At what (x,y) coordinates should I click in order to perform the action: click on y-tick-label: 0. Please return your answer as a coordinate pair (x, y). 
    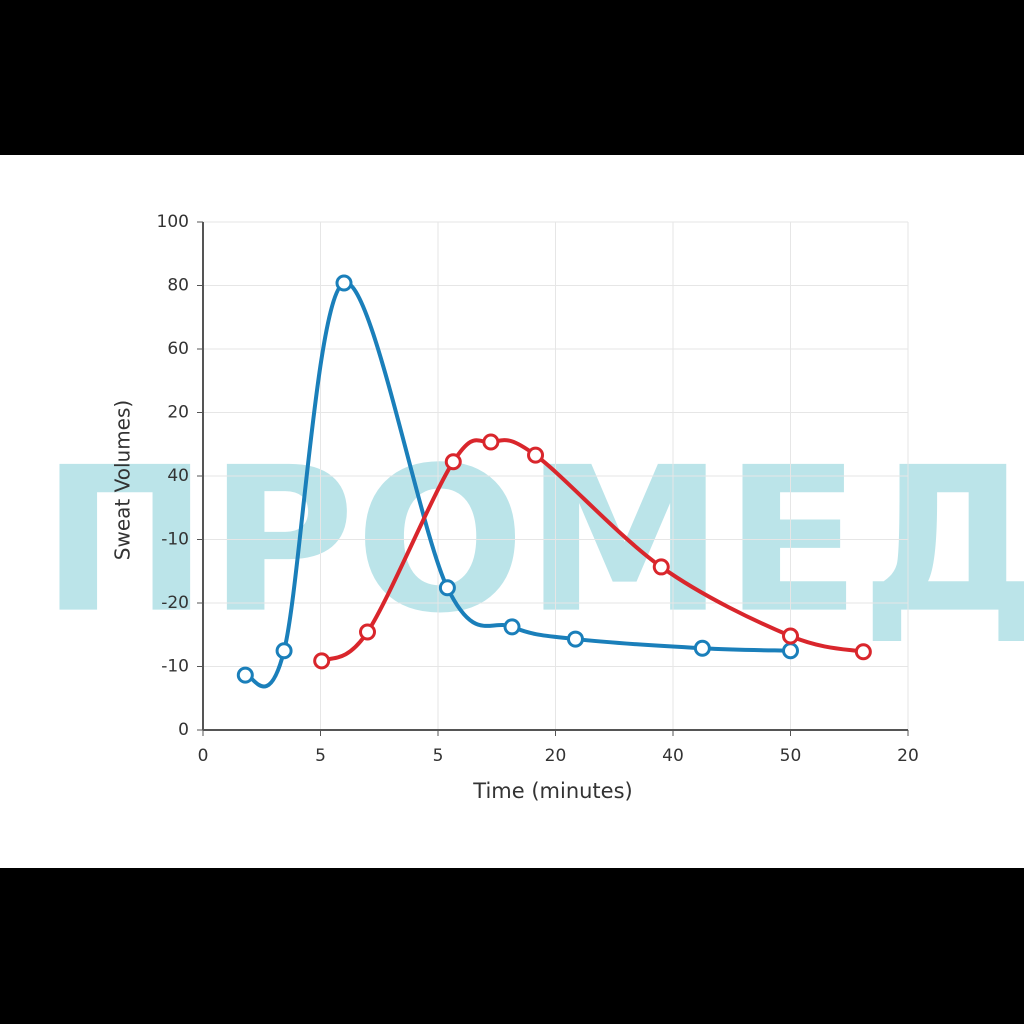
    Looking at the image, I should click on (183, 730).